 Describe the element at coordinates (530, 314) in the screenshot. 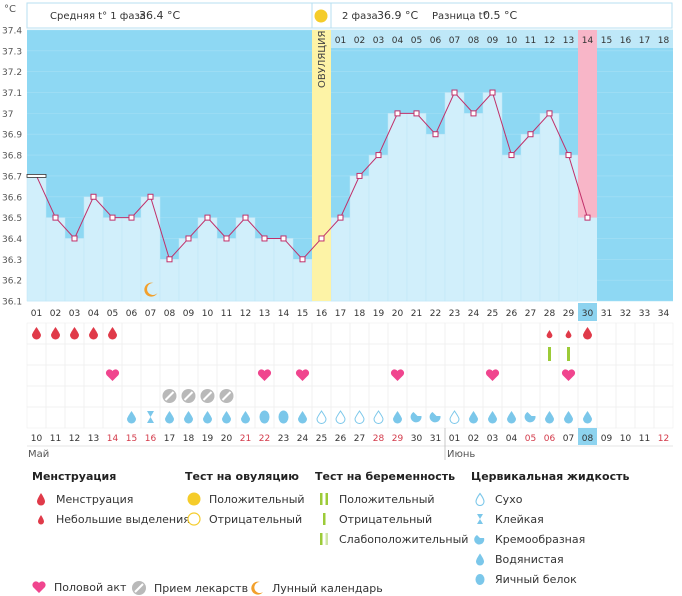

I see `cycle-day-label: 27` at that location.